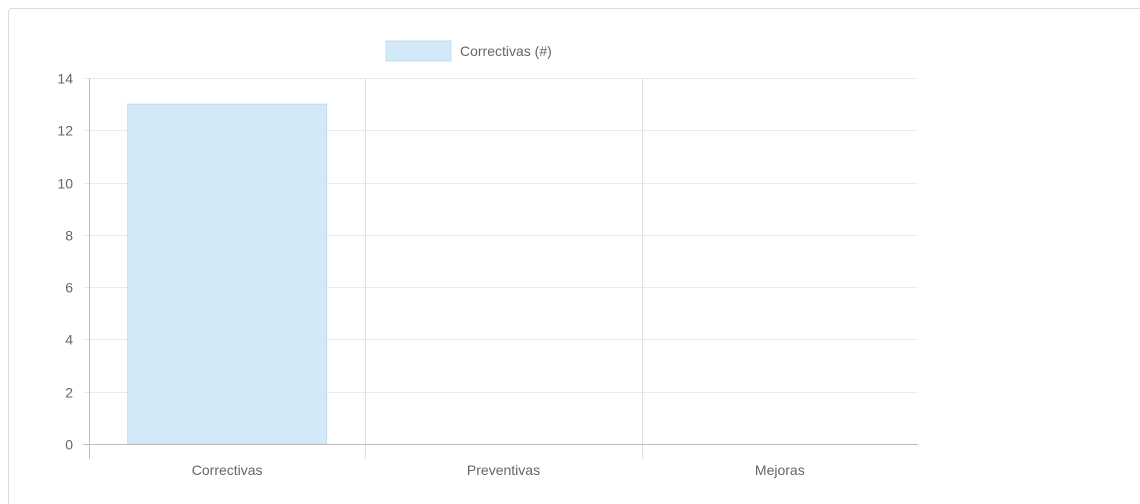  I want to click on legend: Correctivas (#), so click(468, 51).